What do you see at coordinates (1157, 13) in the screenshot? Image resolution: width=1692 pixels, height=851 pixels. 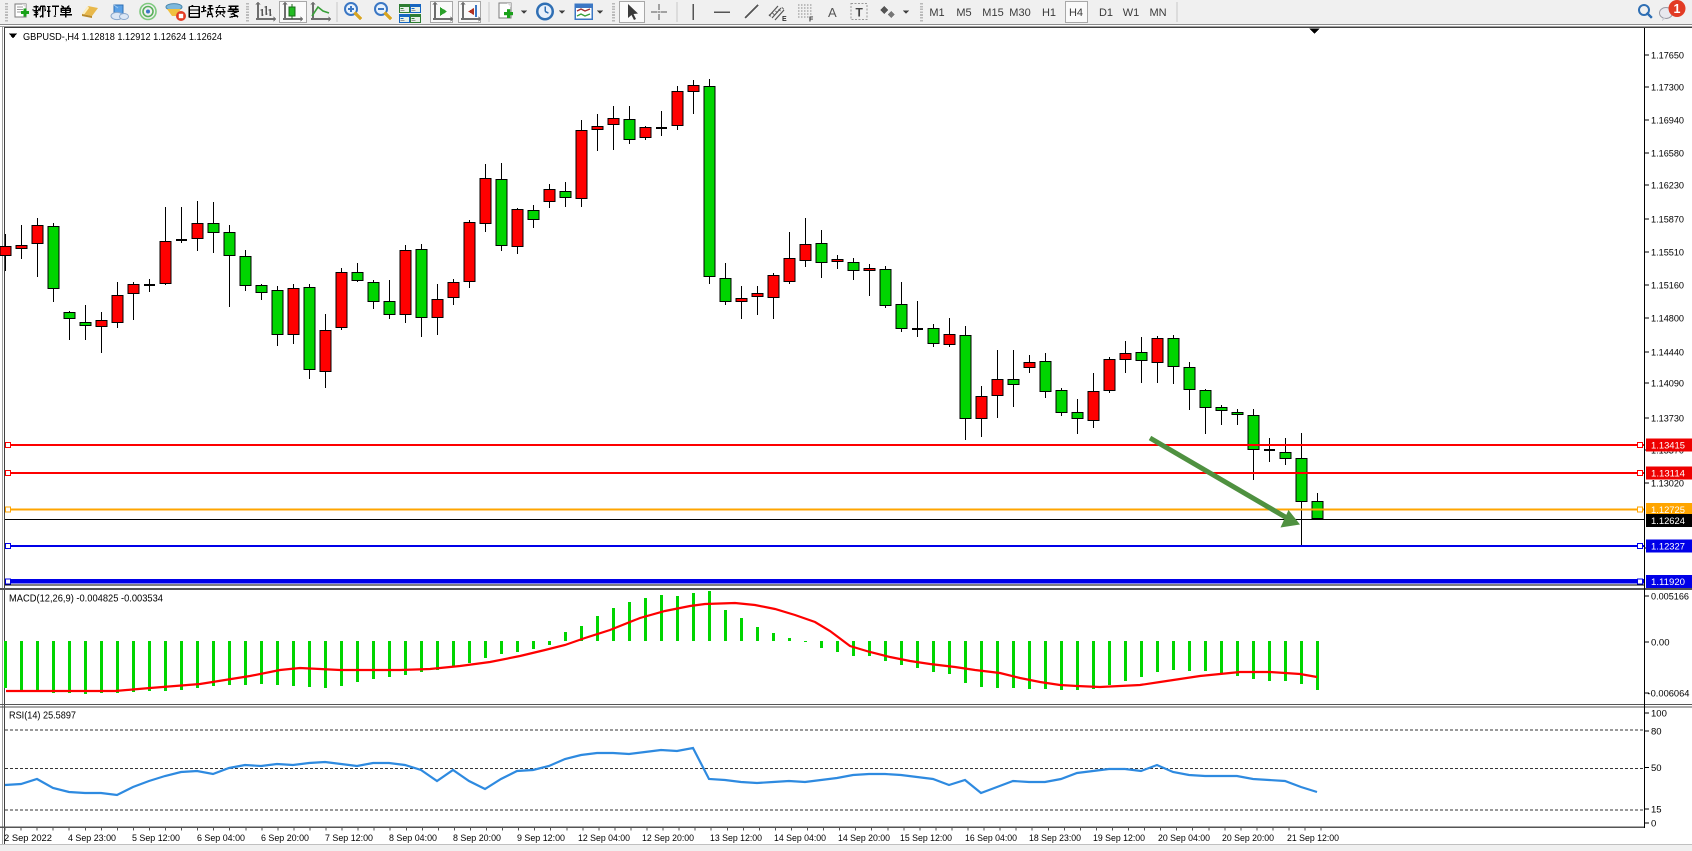 I see `svg-text: MN` at bounding box center [1157, 13].